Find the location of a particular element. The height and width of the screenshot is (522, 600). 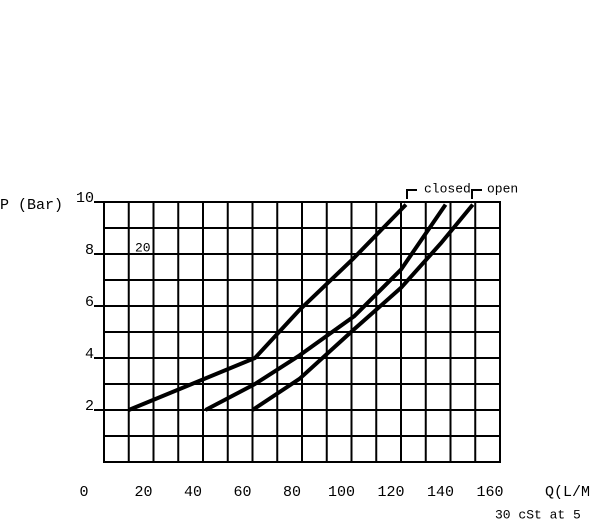

x-tick-label: 0 is located at coordinates (83, 492).